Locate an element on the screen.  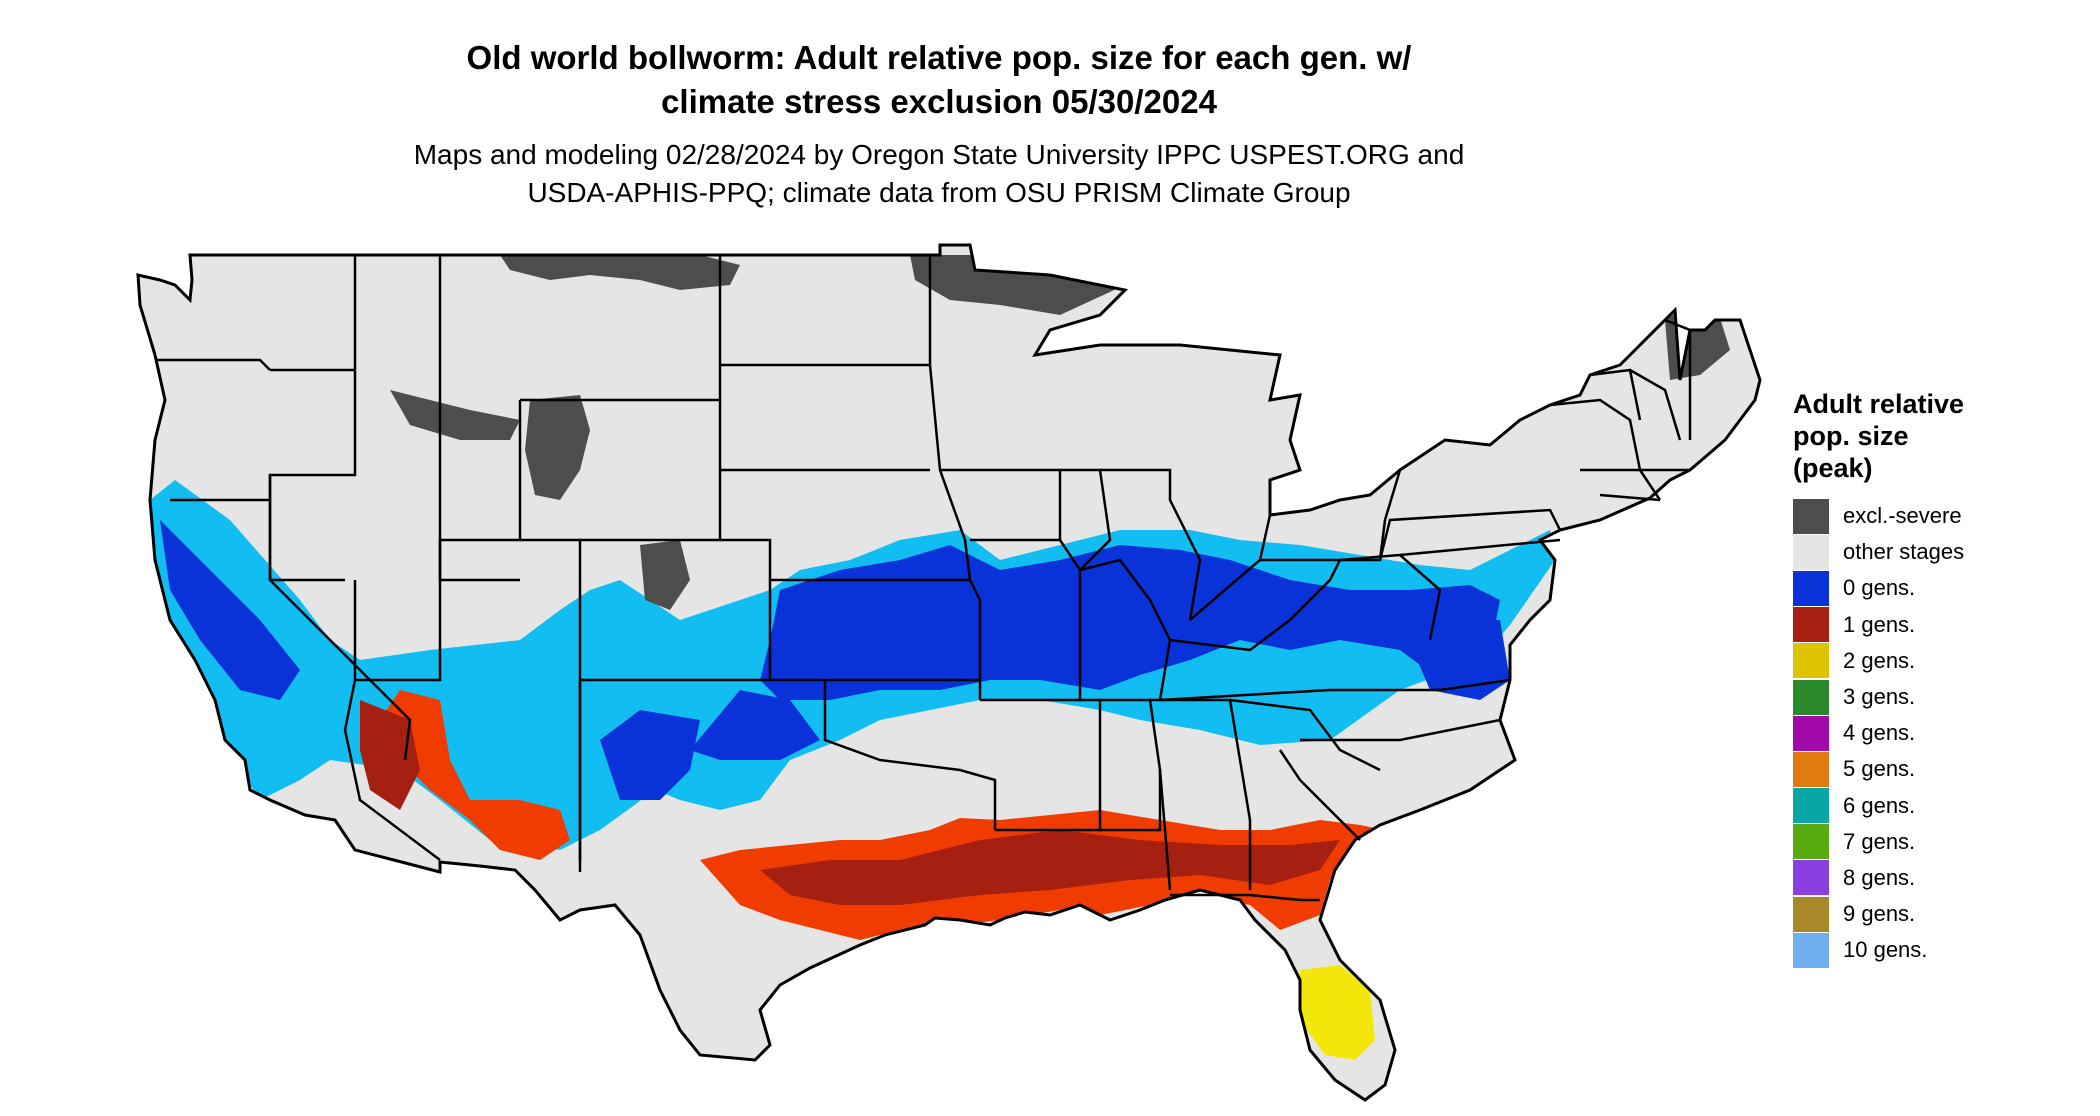
zone-orange-az is located at coordinates (475, 775).